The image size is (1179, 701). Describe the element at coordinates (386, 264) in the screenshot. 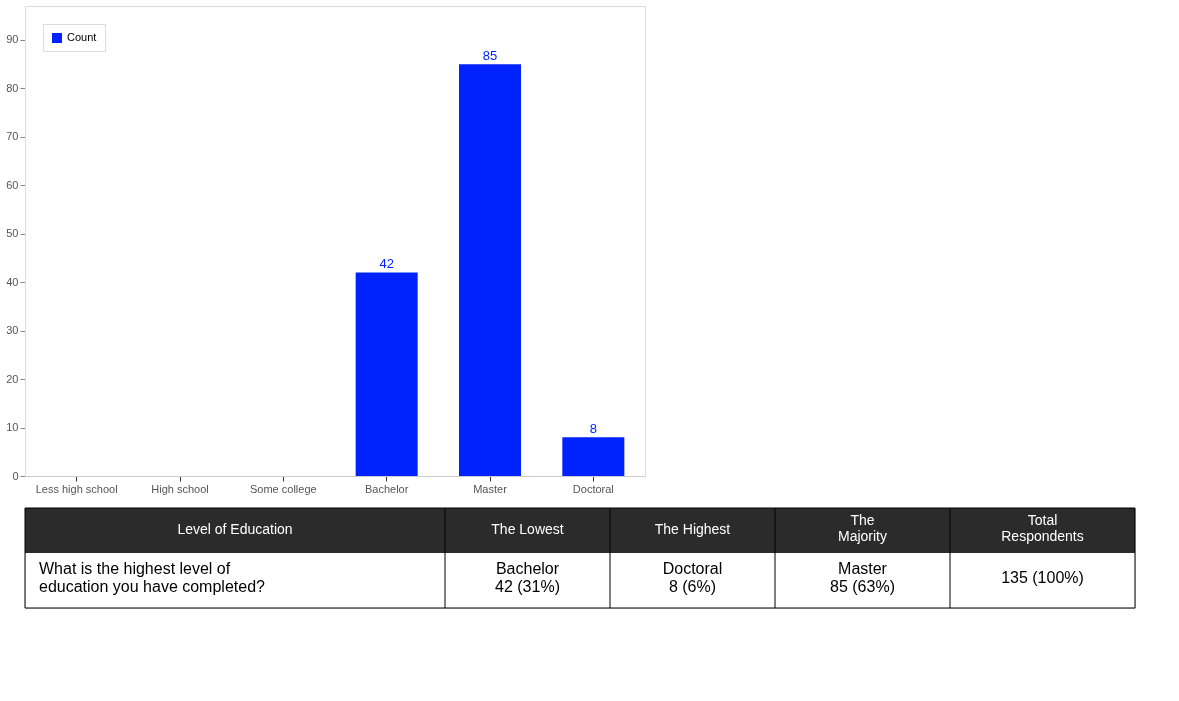

I see `text: 42` at that location.